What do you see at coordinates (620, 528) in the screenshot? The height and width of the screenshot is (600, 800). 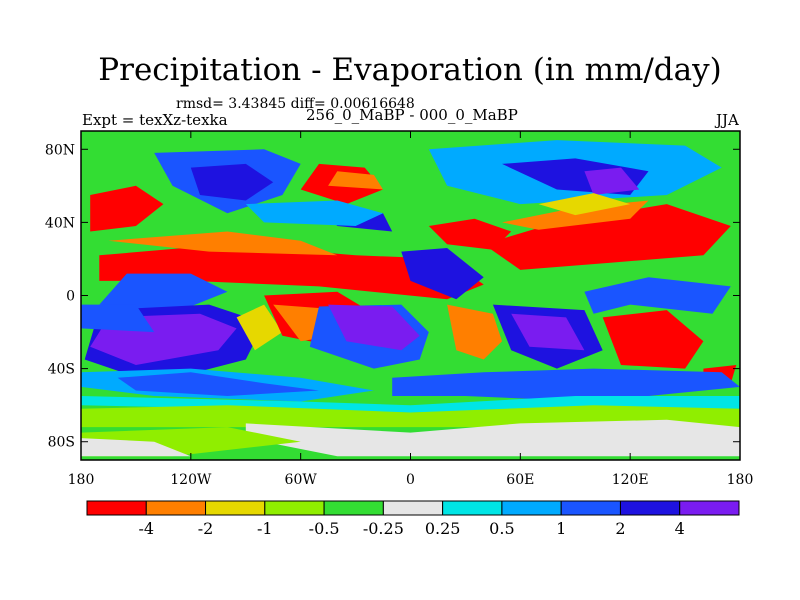 I see `colorbar-label: 2` at bounding box center [620, 528].